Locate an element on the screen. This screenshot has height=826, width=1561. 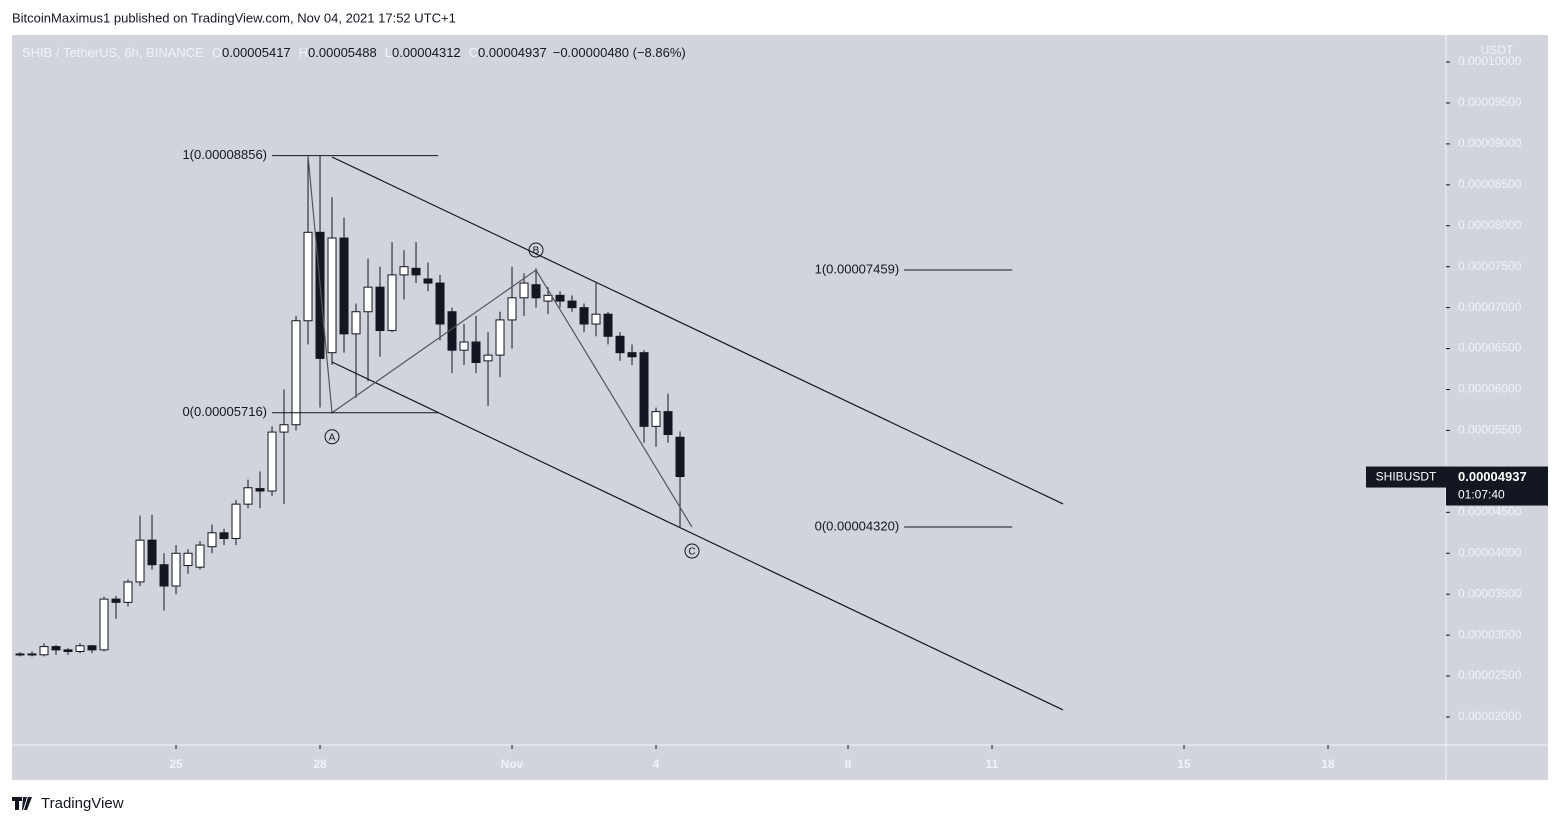
y-tick-label: 0.00002500 is located at coordinates (1490, 675).